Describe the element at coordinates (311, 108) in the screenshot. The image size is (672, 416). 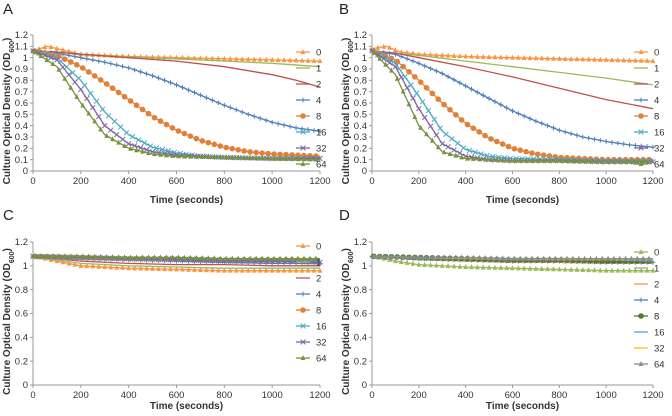
I see `legend: 0 1 2 4 8 16 32 64` at that location.